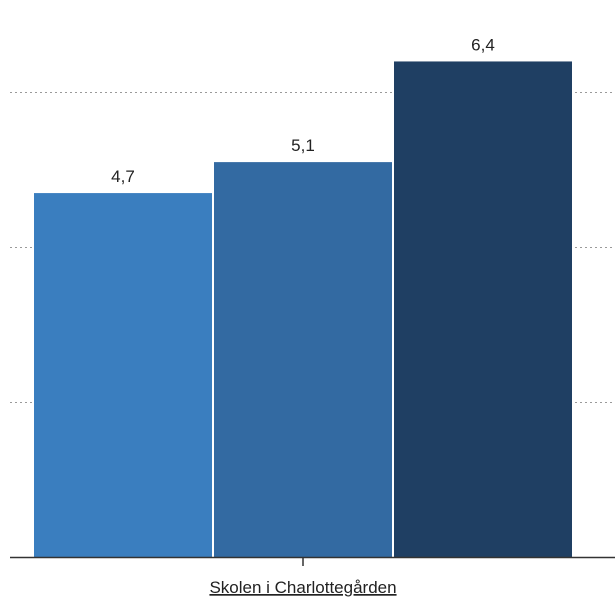  What do you see at coordinates (483, 44) in the screenshot?
I see `bar-value-label-2: 6,4` at bounding box center [483, 44].